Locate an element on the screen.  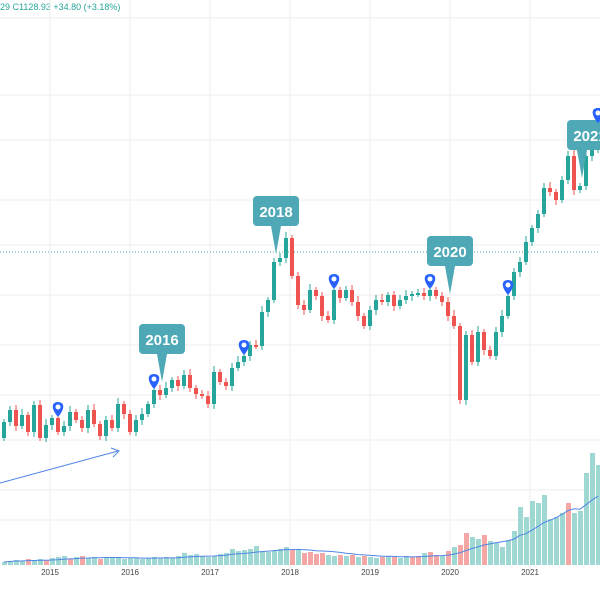
callout-2020: 2020 is located at coordinates (450, 265).